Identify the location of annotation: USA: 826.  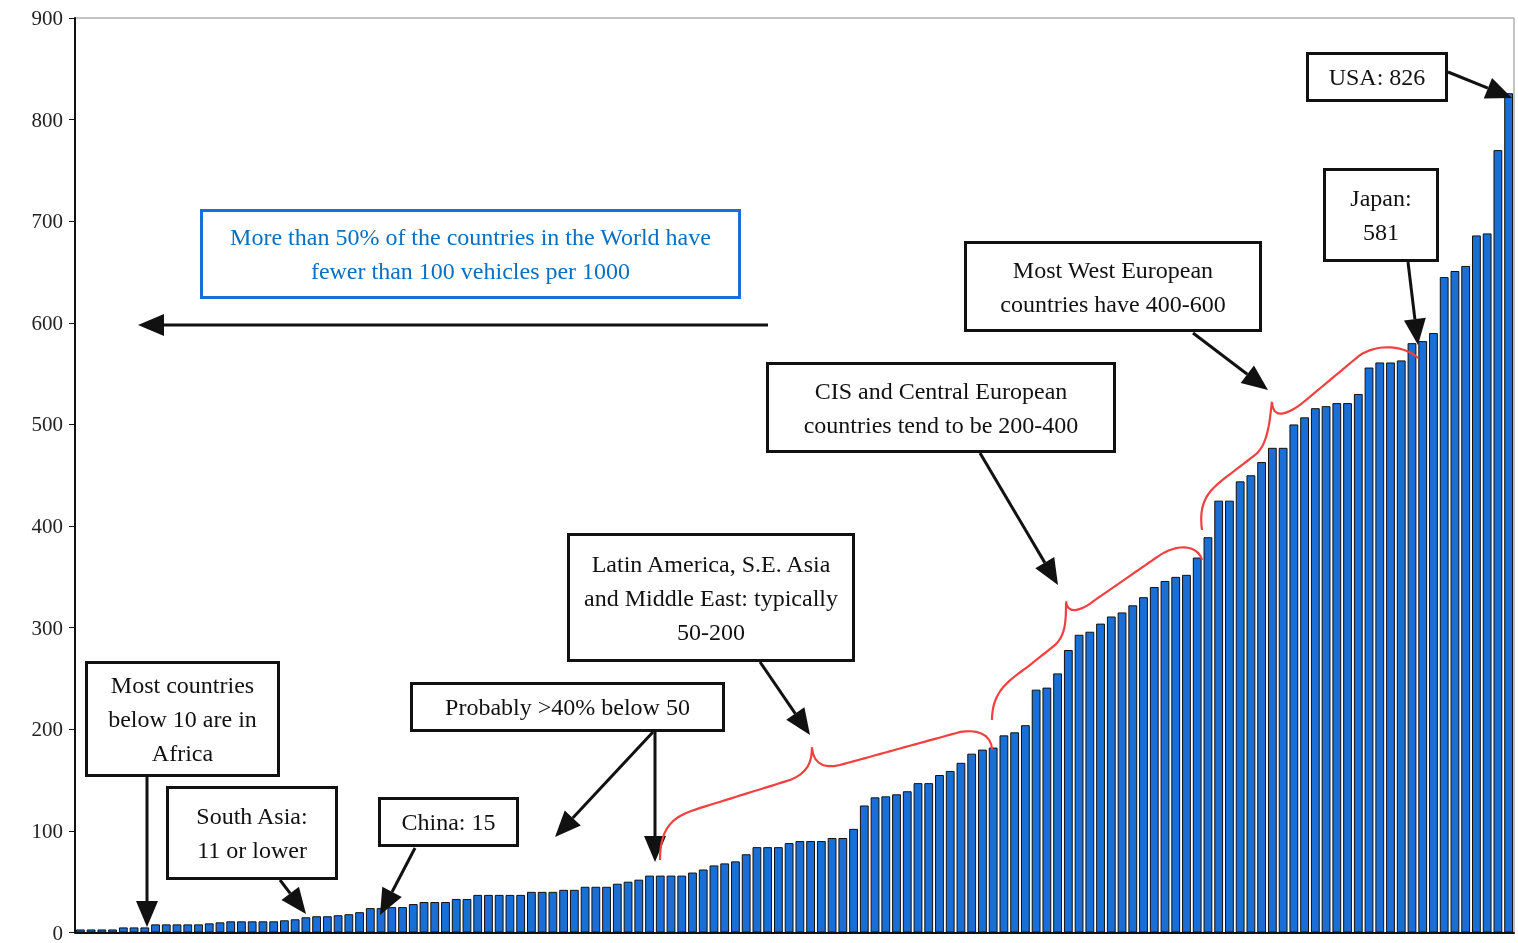
(1377, 77).